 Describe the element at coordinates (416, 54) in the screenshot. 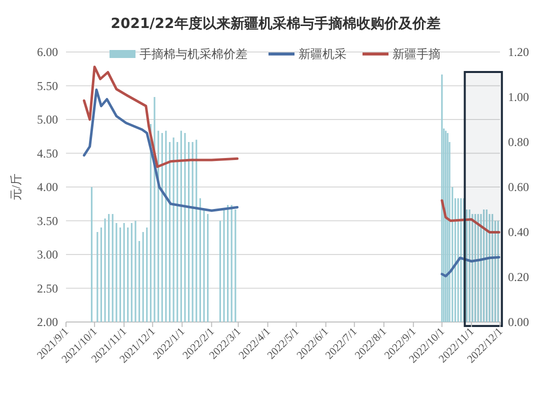

I see `legend-label: 新疆手摘` at that location.